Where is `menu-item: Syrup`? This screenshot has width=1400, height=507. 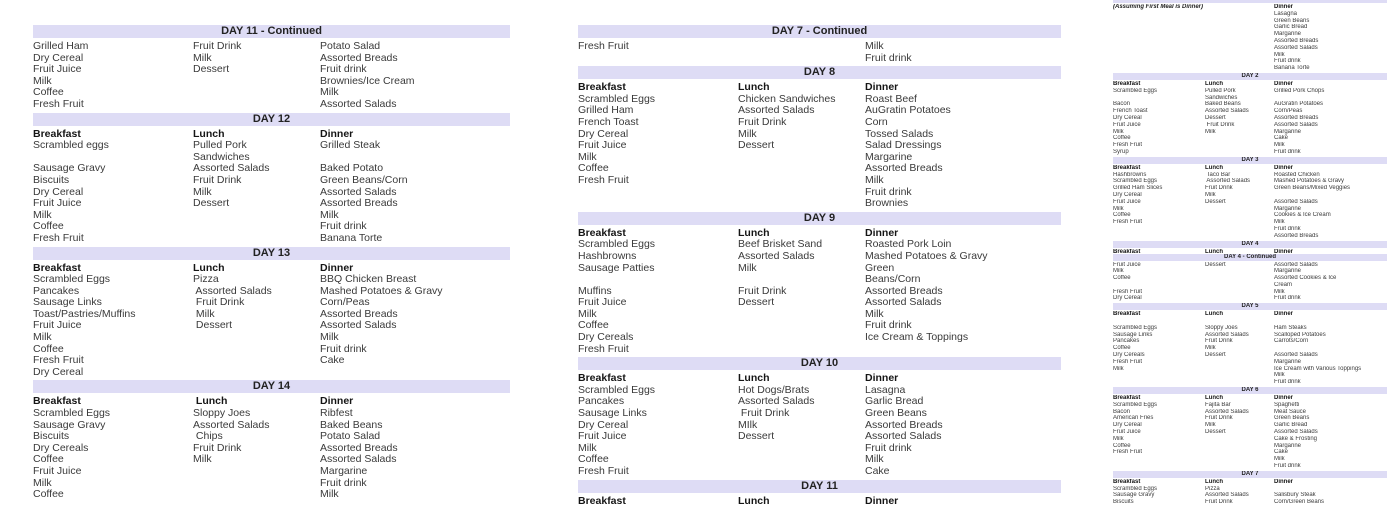 menu-item: Syrup is located at coordinates (1121, 151).